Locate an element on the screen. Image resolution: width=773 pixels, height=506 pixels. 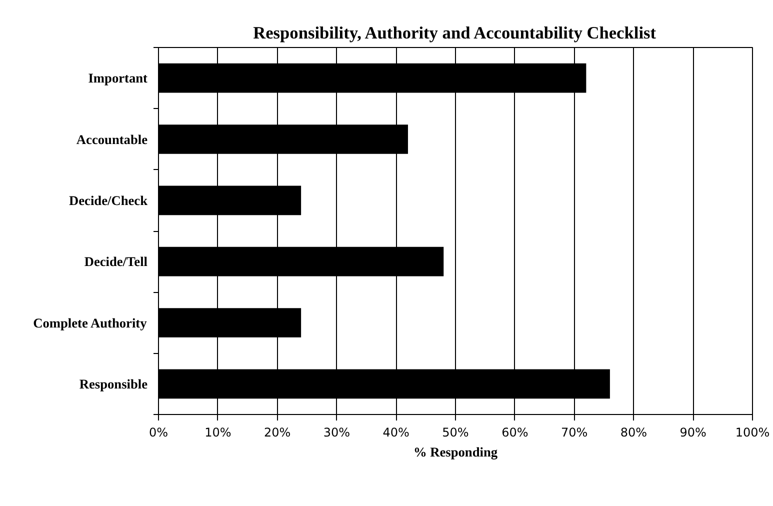
x-tick-label: 40% is located at coordinates (396, 433).